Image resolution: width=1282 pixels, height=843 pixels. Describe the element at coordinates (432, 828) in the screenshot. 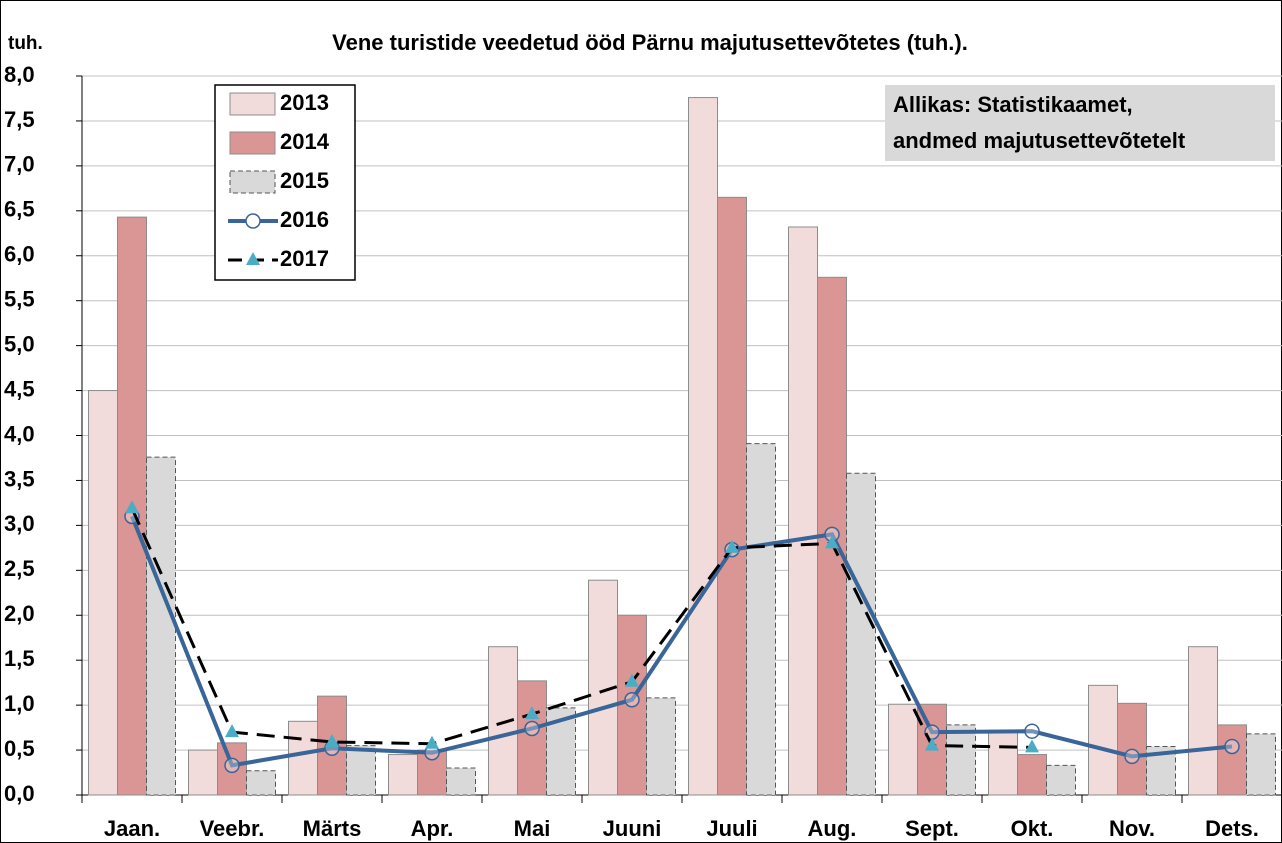

I see `x-tick-label: Apr.` at that location.